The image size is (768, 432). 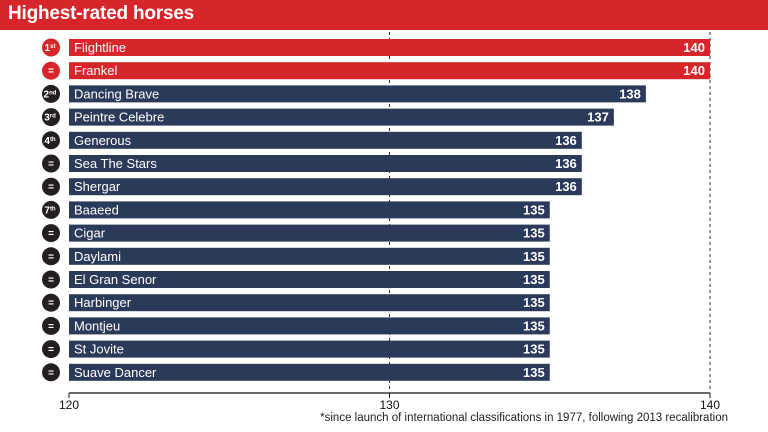 What do you see at coordinates (566, 163) in the screenshot?
I see `value-label-5: 136` at bounding box center [566, 163].